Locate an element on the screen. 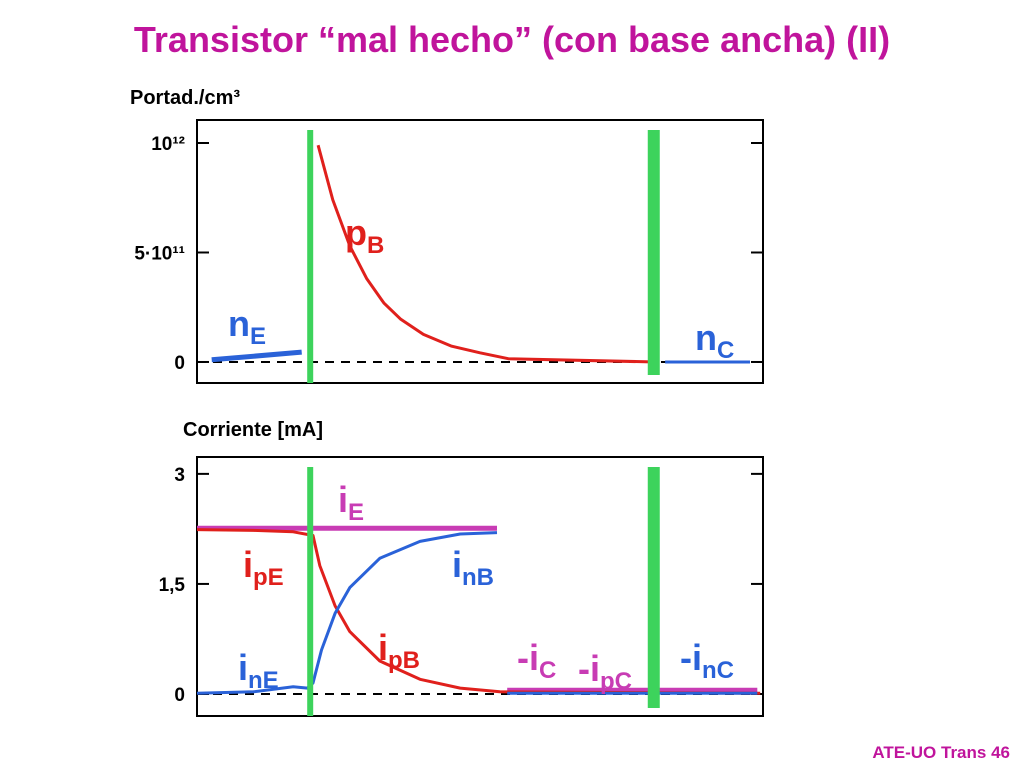  annotation: iE is located at coordinates (351, 502).